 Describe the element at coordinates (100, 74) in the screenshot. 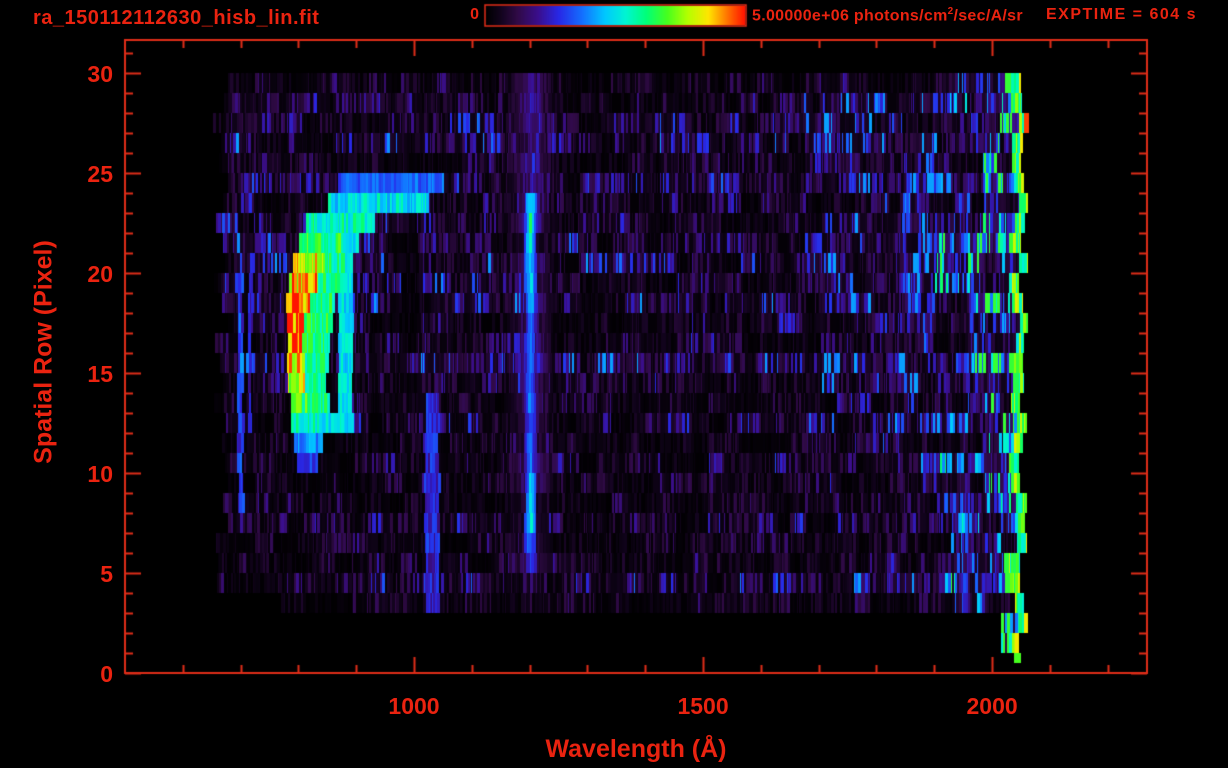

I see `y-tick-label: 30` at that location.